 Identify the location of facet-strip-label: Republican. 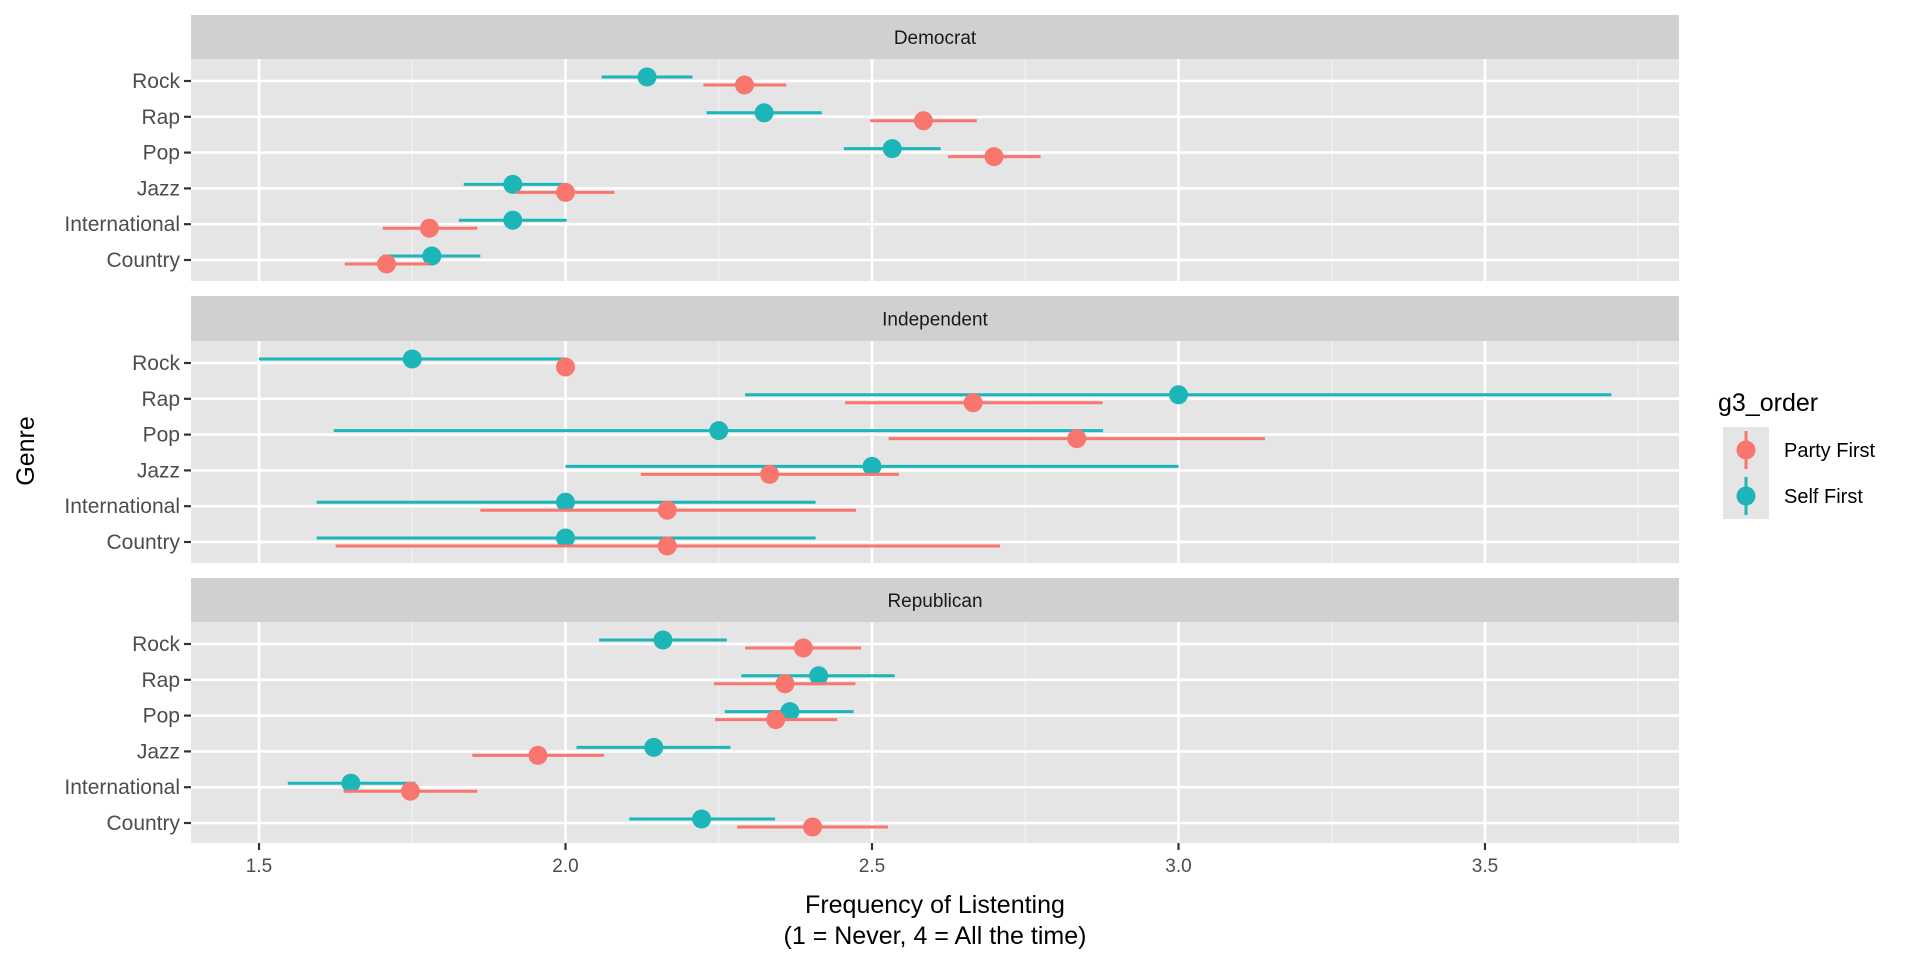
(934, 601).